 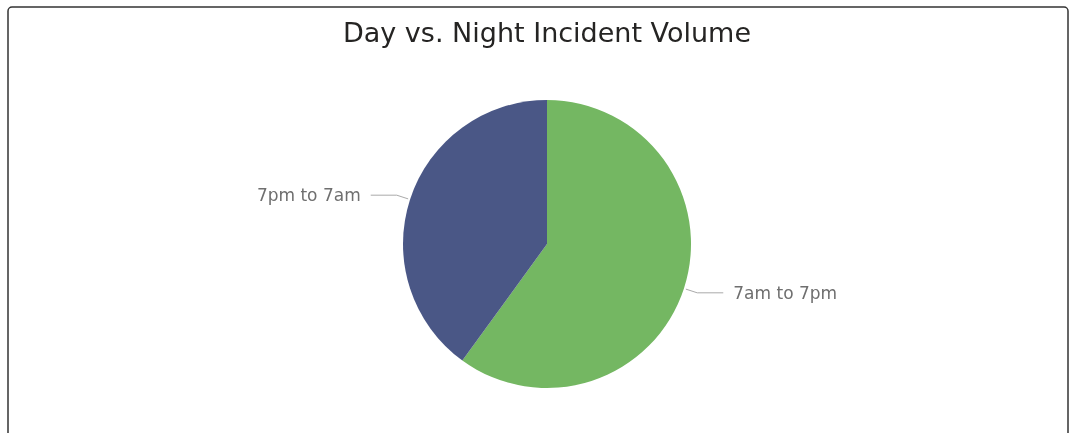 What do you see at coordinates (785, 292) in the screenshot?
I see `slice-label: 7am to 7pm` at bounding box center [785, 292].